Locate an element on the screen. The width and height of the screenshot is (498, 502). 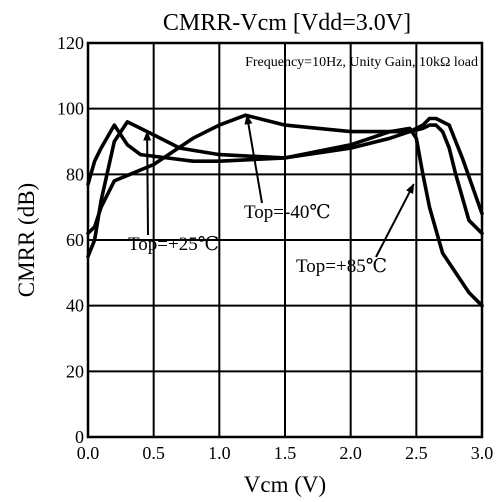
y-tick-label-6: 120 is located at coordinates (70, 43).